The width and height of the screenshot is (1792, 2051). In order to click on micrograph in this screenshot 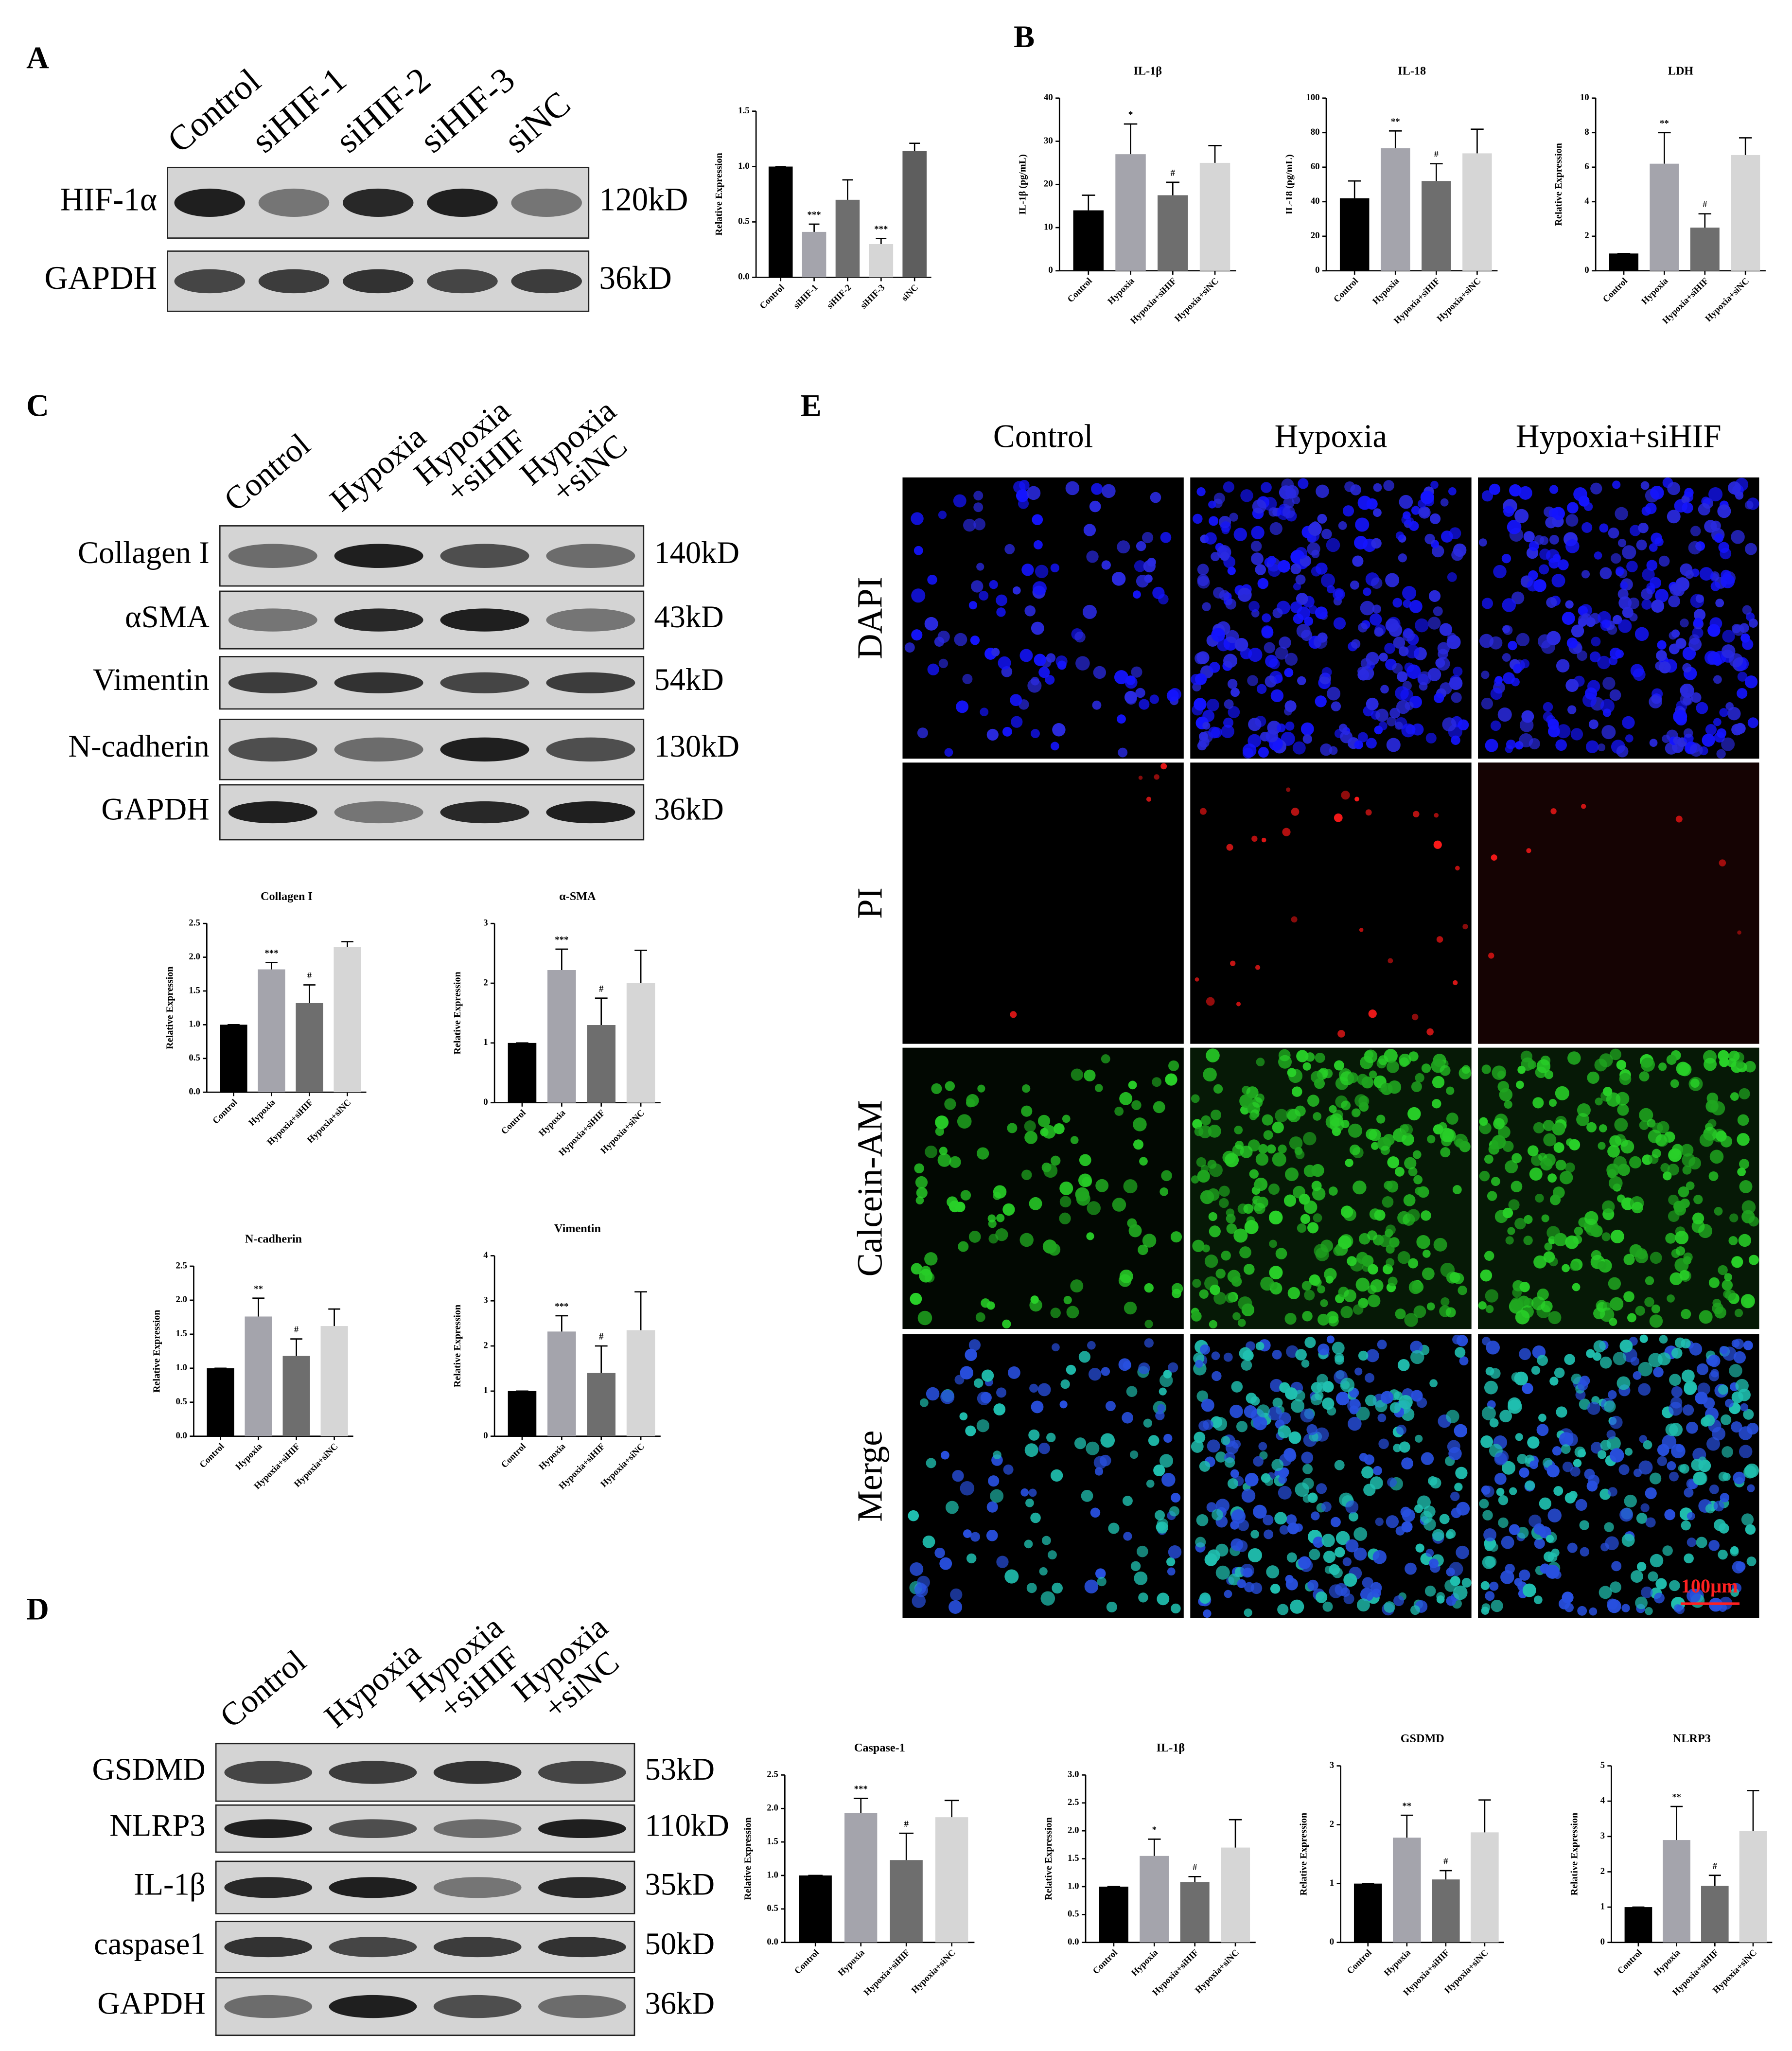, I will do `click(1043, 903)`.